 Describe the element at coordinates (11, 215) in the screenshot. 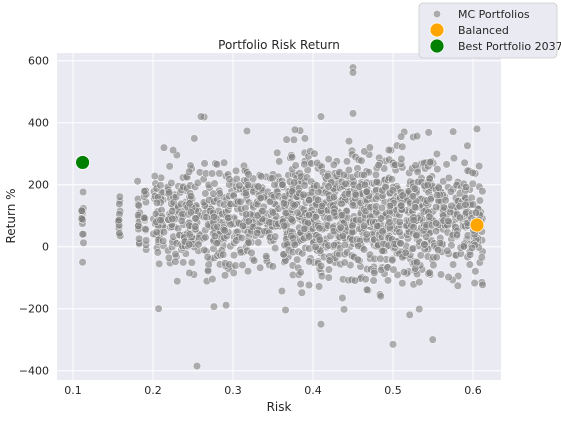

I see `y-axis-label: Return %` at that location.